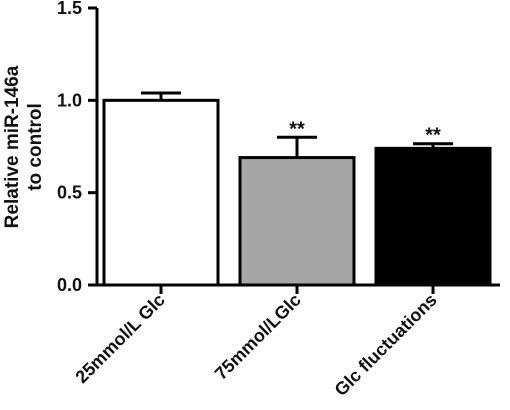  I want to click on y-tick-label: 1.0, so click(69, 100).